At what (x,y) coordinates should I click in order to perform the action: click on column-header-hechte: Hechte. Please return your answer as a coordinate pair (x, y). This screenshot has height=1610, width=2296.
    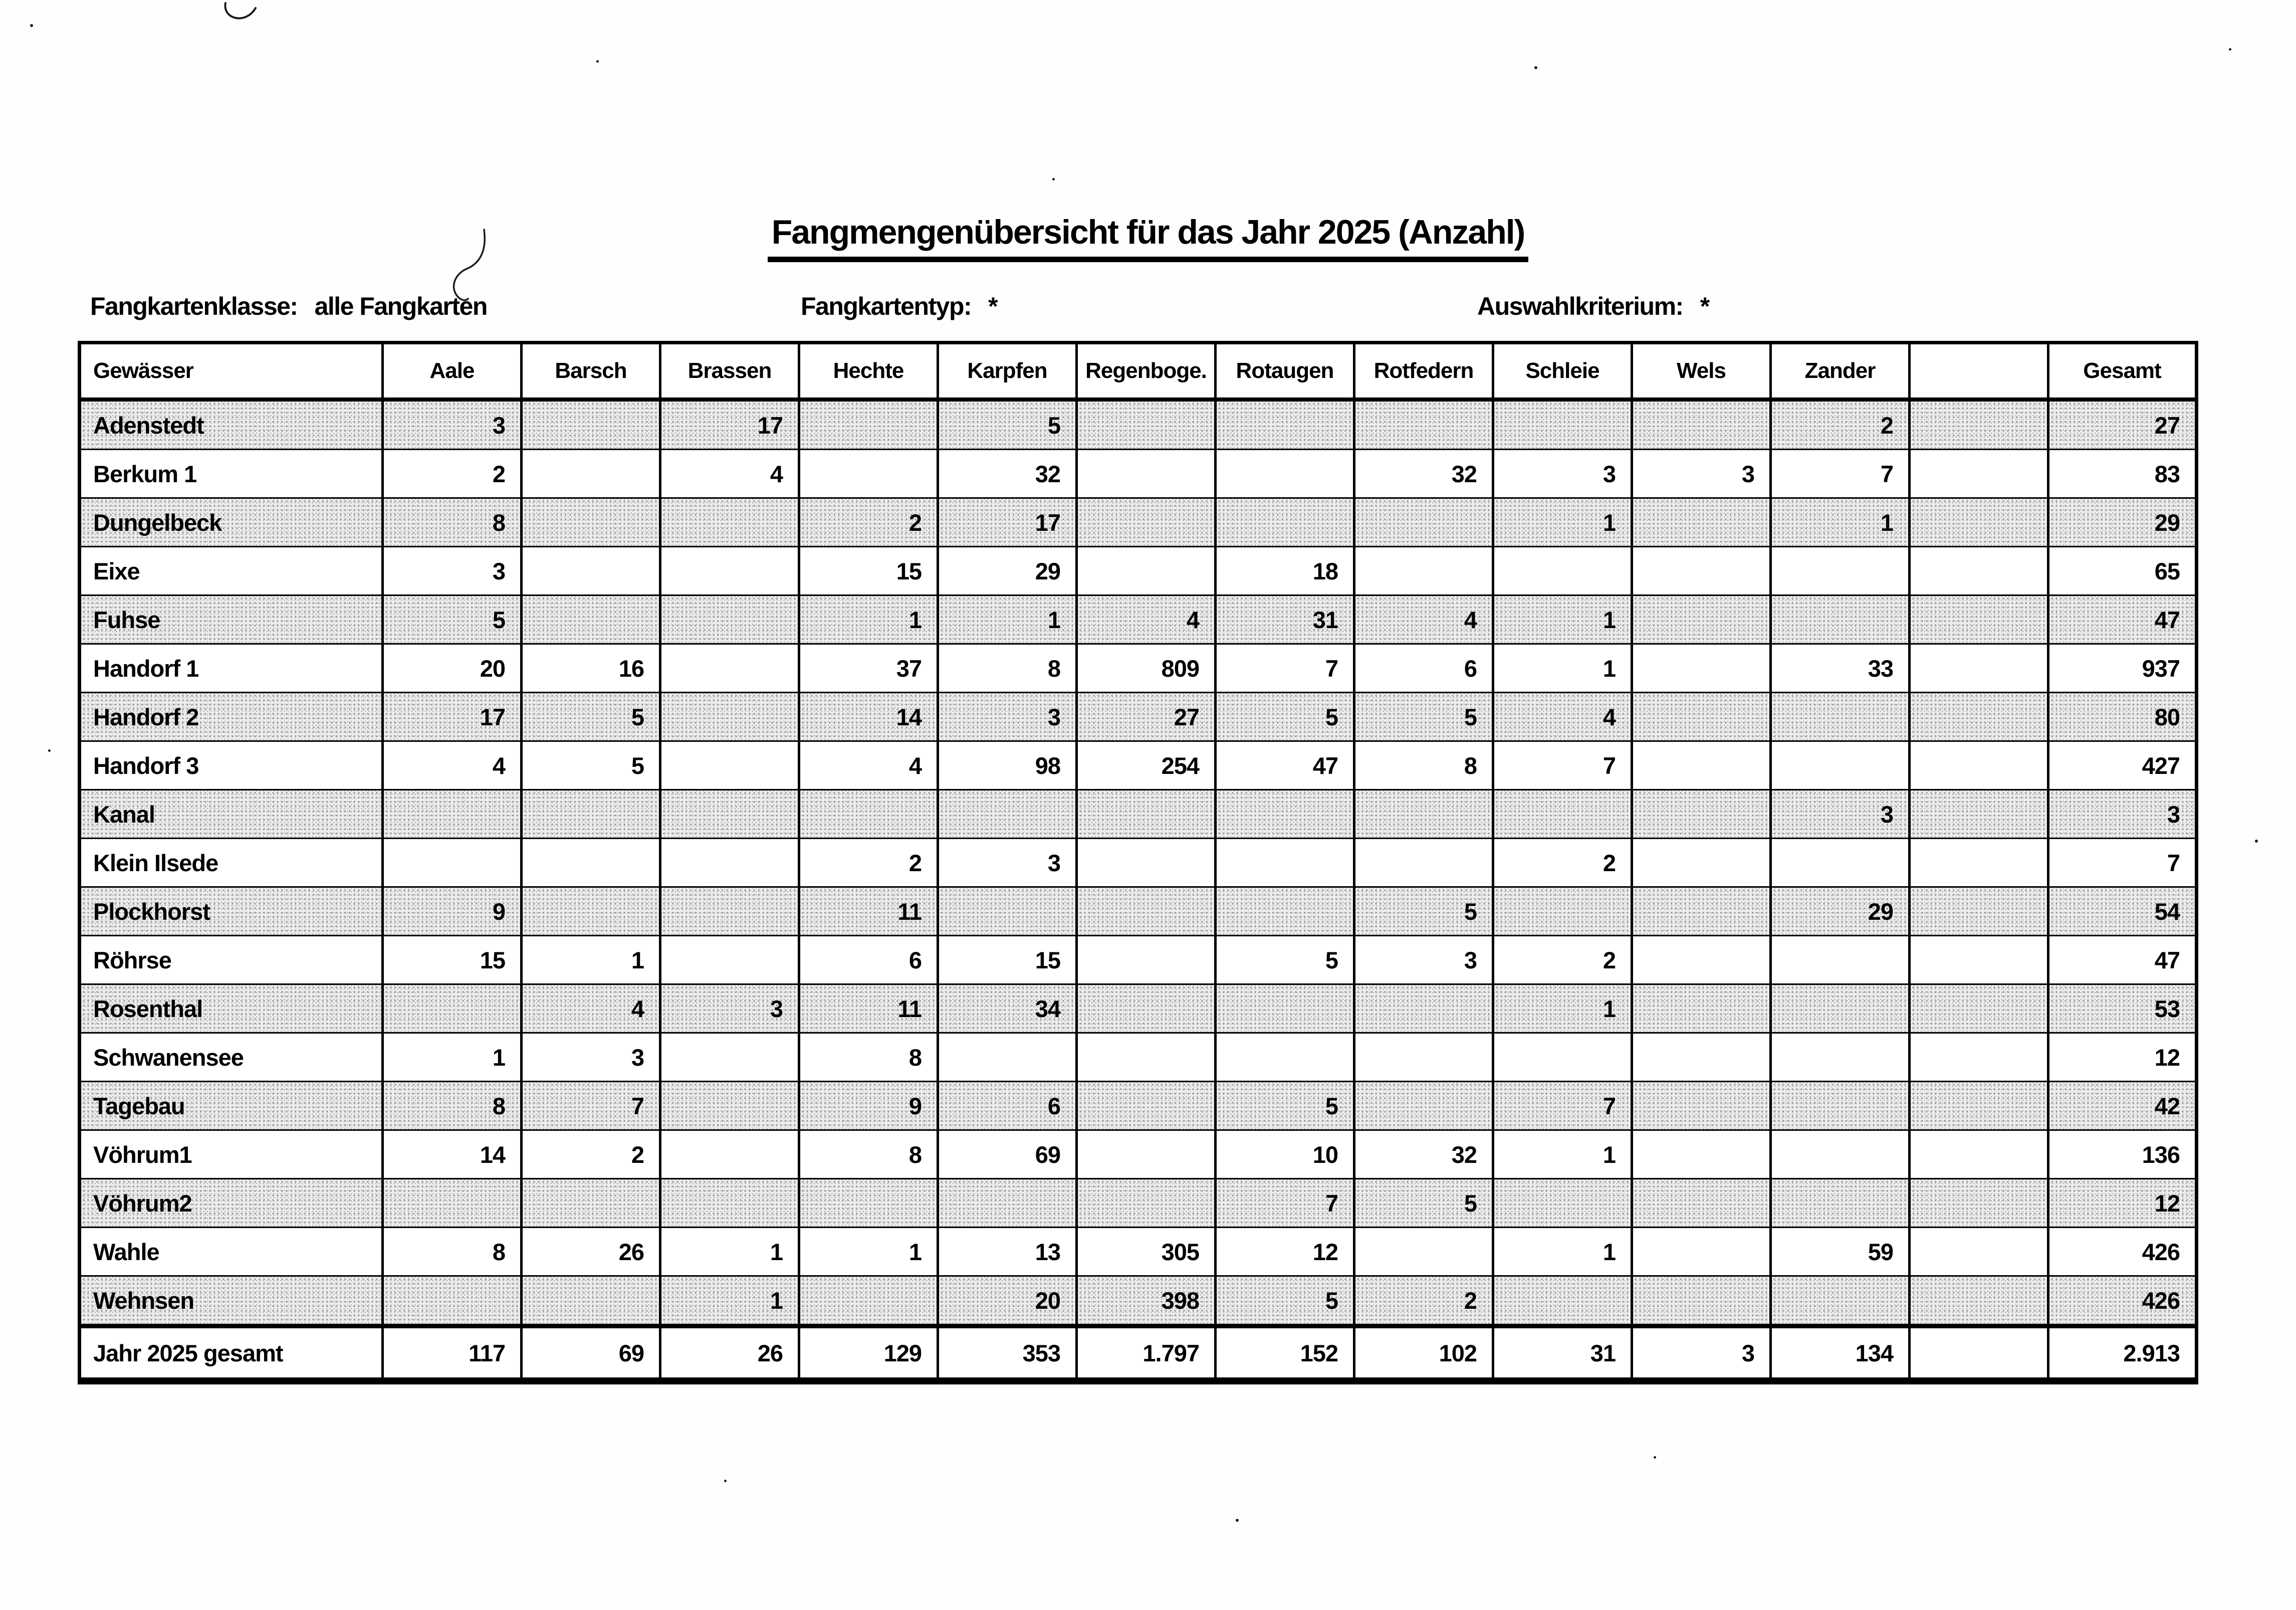
    Looking at the image, I should click on (868, 371).